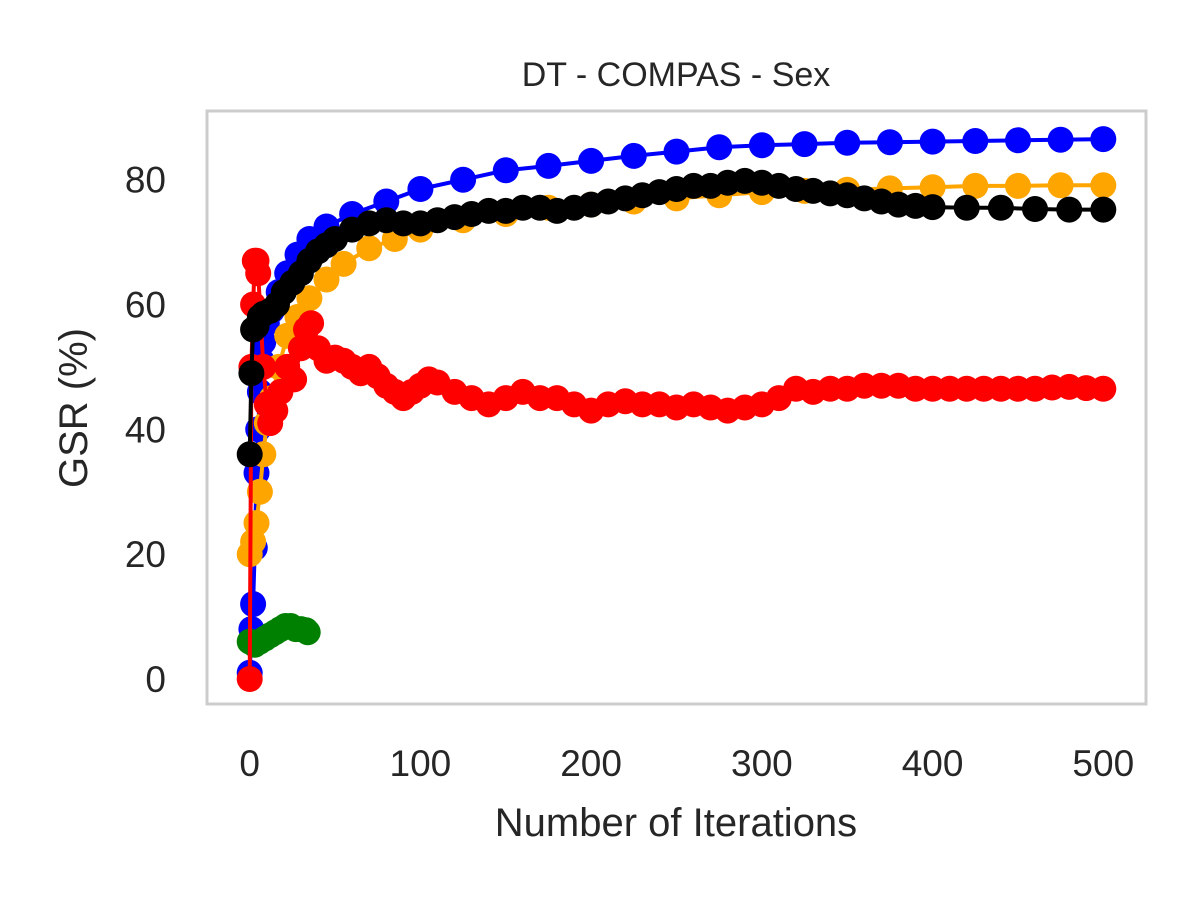 The image size is (1200, 900). What do you see at coordinates (676, 75) in the screenshot?
I see `chart-title: DT - COMPAS - Sex` at bounding box center [676, 75].